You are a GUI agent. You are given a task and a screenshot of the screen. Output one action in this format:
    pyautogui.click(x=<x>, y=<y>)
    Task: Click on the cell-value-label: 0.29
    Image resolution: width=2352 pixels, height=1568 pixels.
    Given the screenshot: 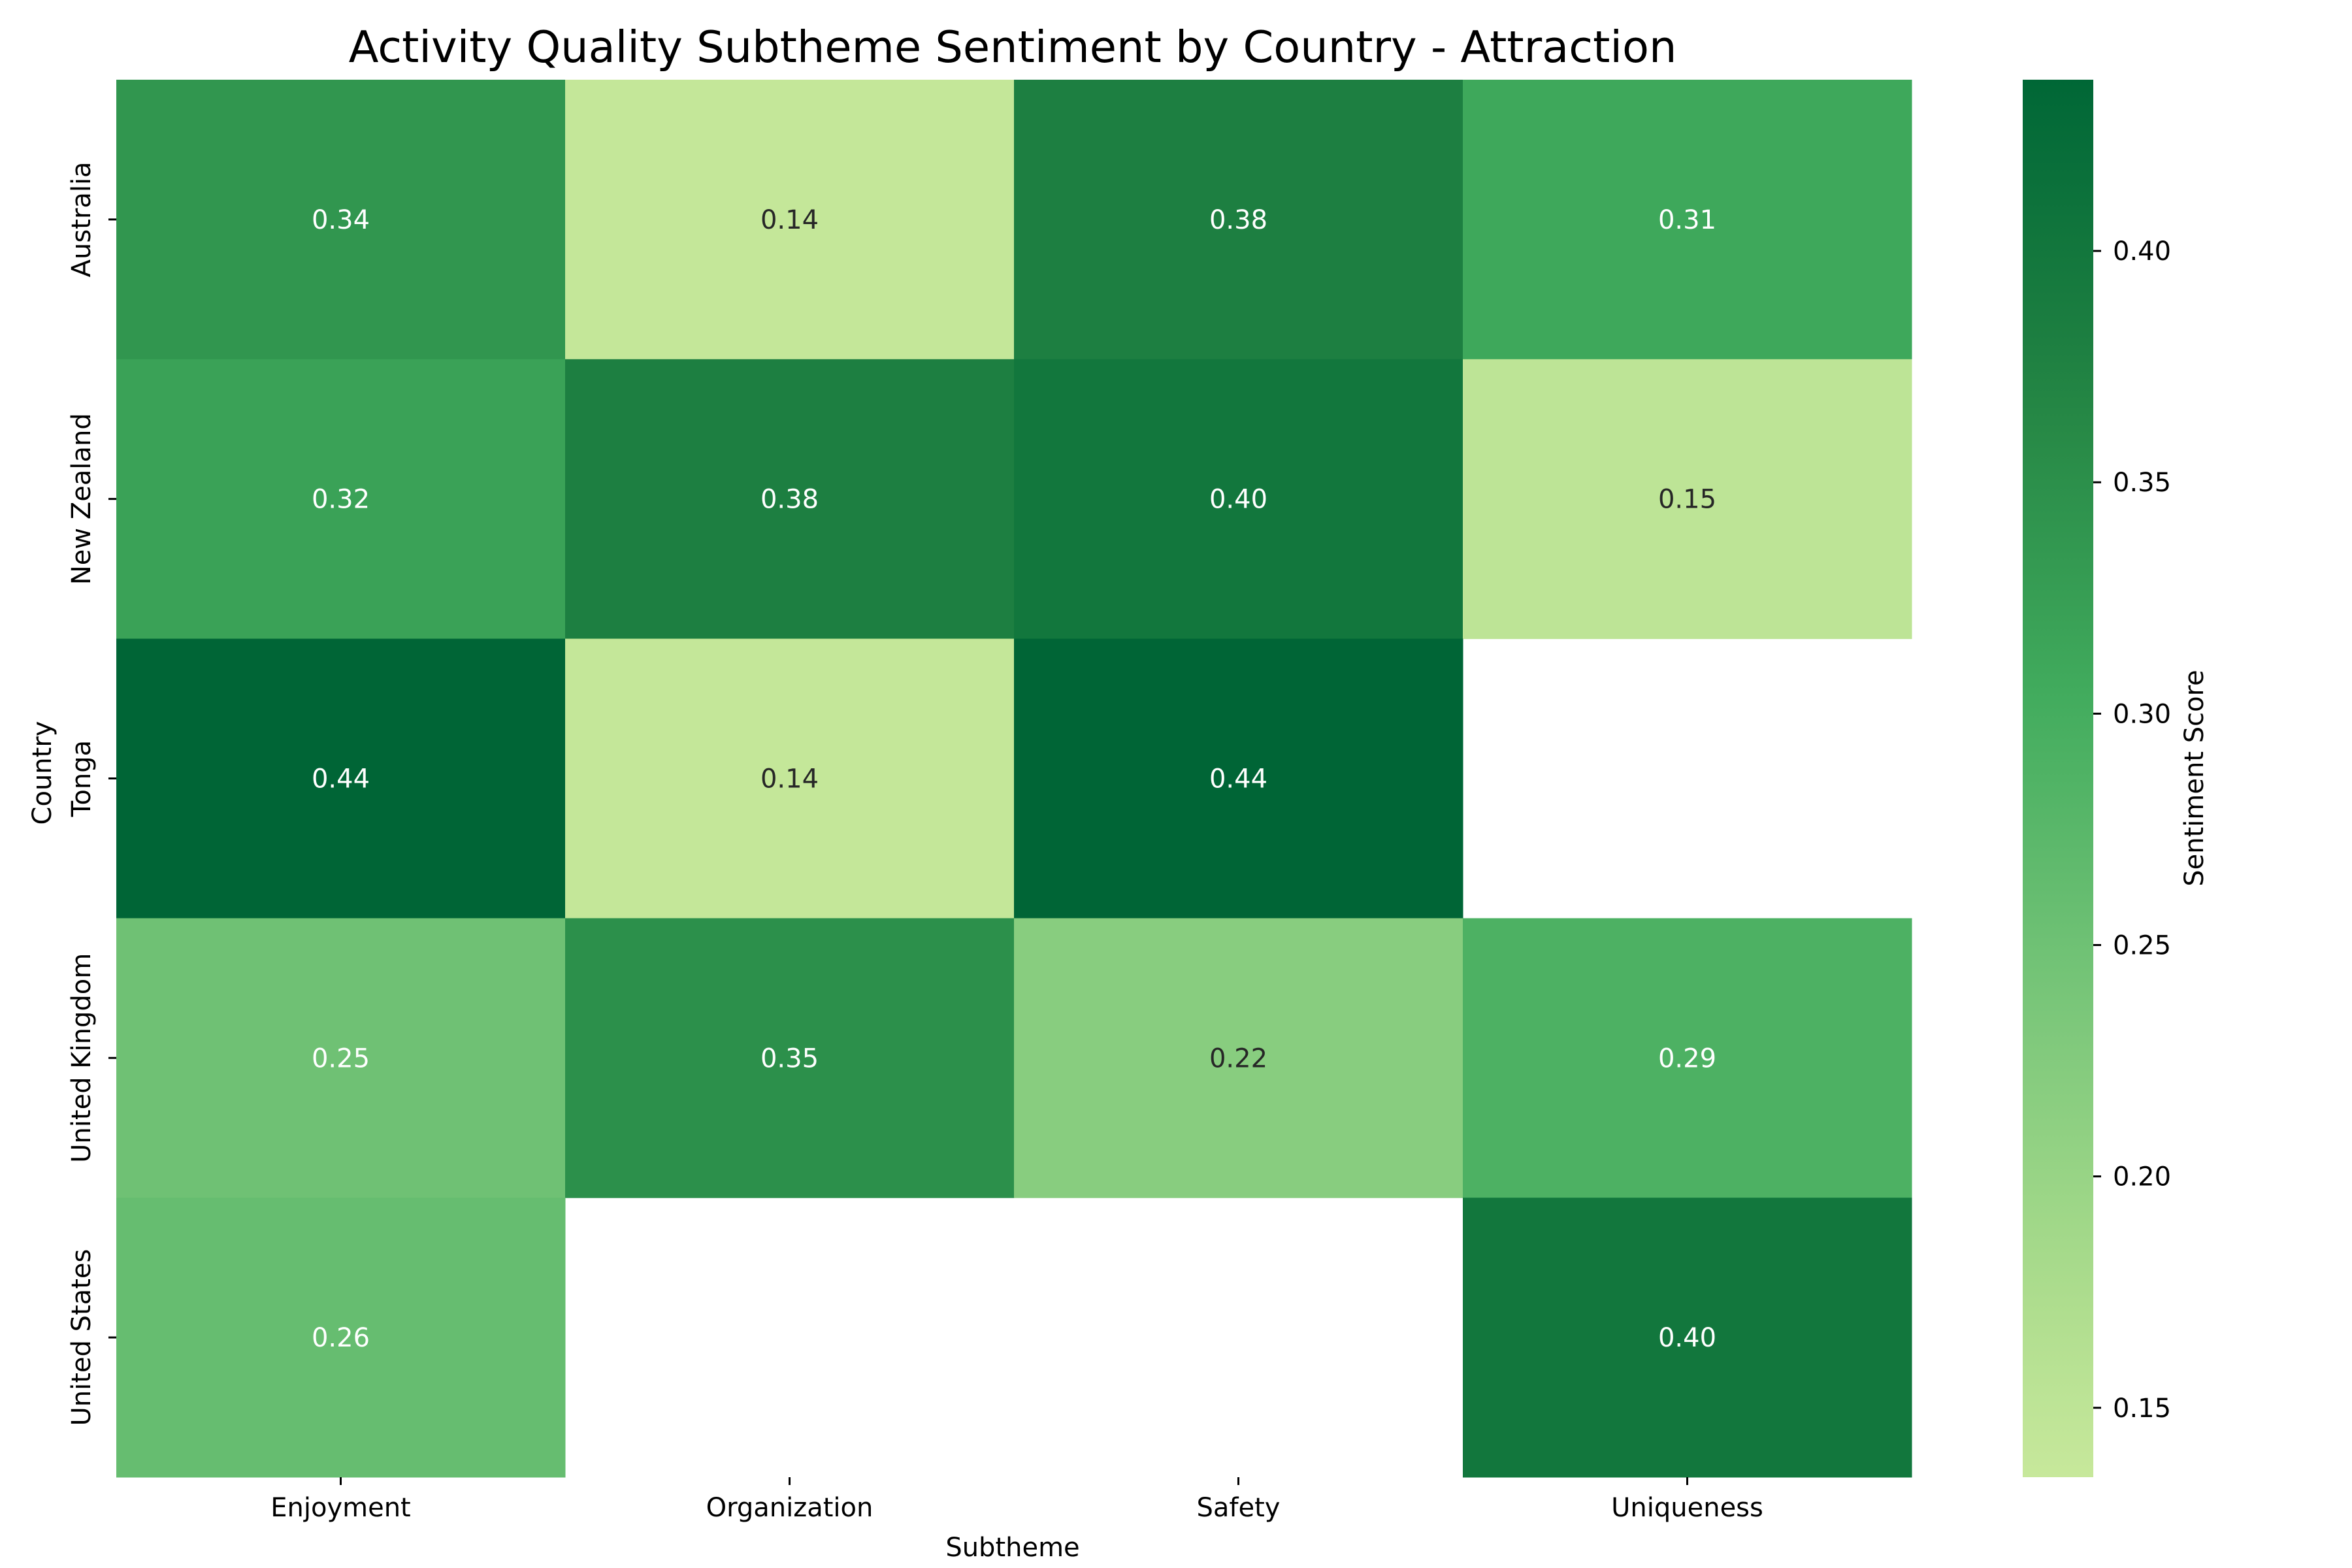 What is the action you would take?
    pyautogui.click(x=1687, y=1058)
    